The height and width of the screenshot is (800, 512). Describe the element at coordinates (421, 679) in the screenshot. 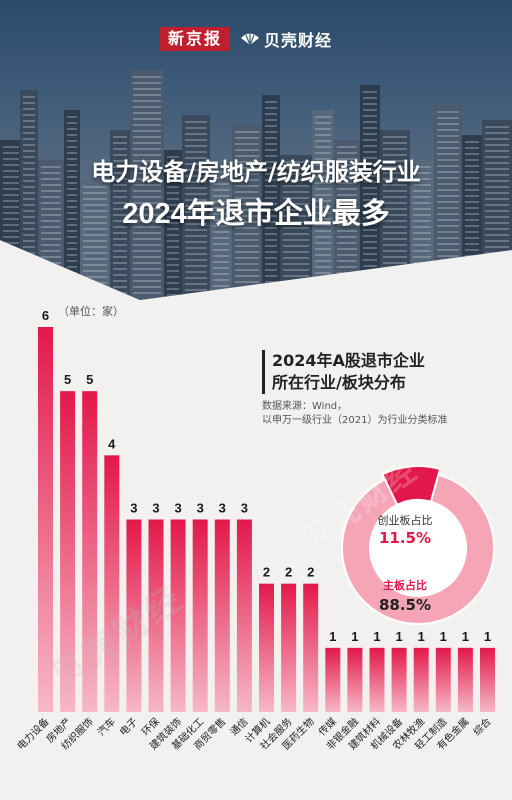

I see `bar-农林牧渔` at that location.